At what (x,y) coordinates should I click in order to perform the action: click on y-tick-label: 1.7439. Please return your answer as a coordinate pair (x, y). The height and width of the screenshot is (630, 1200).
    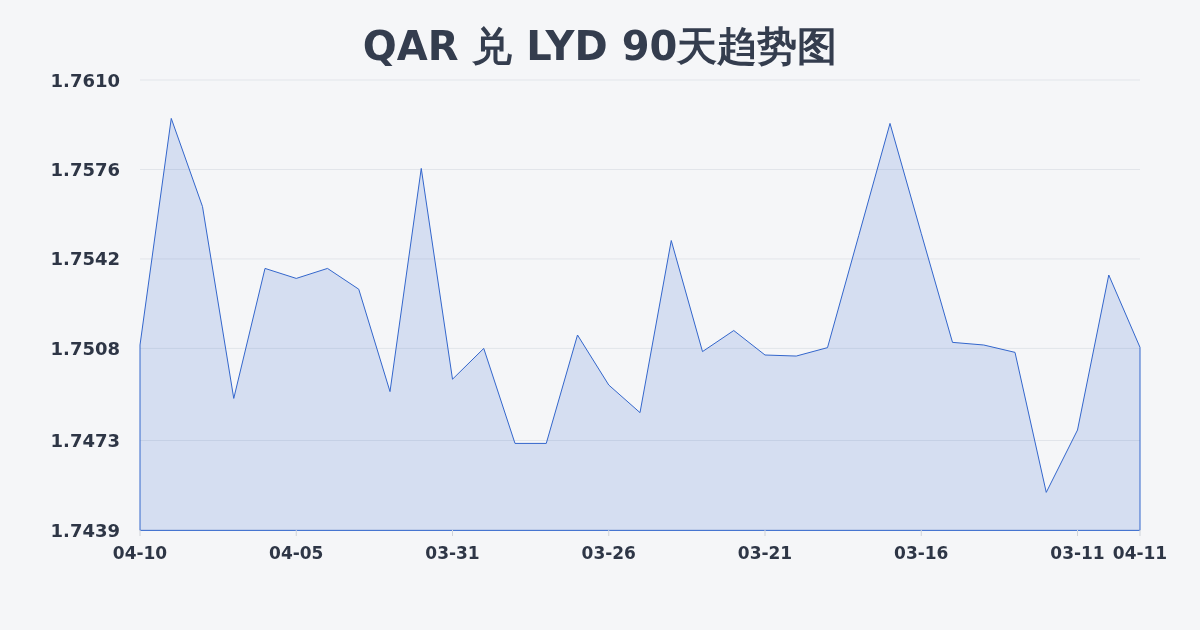
    Looking at the image, I should click on (85, 530).